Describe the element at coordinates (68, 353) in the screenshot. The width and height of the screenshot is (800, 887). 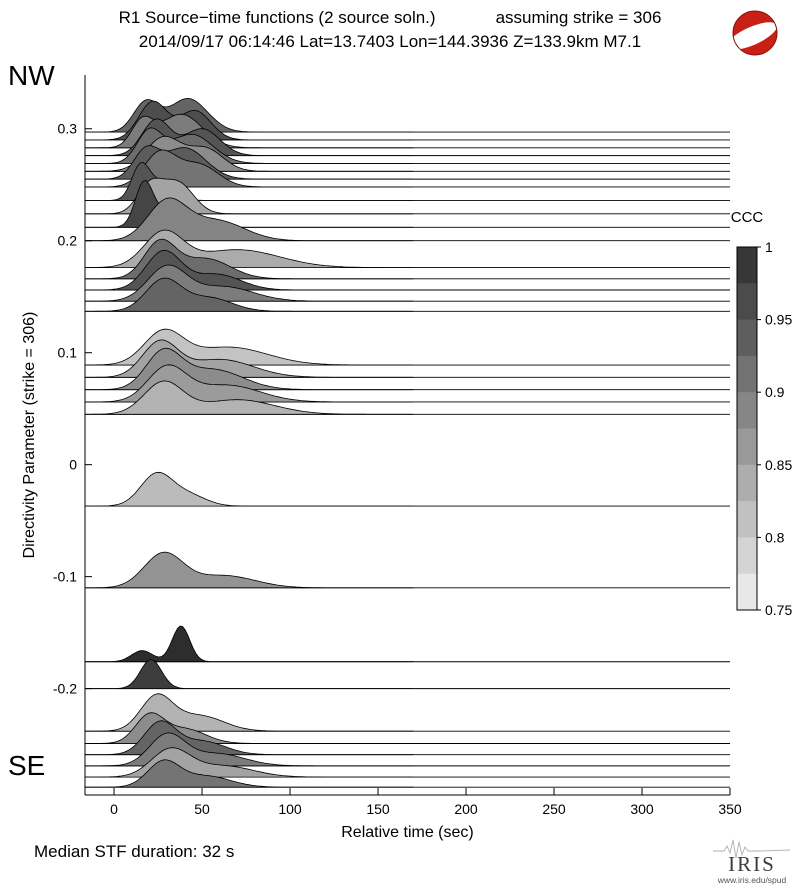
I see `y-tick-label: 0.1` at that location.